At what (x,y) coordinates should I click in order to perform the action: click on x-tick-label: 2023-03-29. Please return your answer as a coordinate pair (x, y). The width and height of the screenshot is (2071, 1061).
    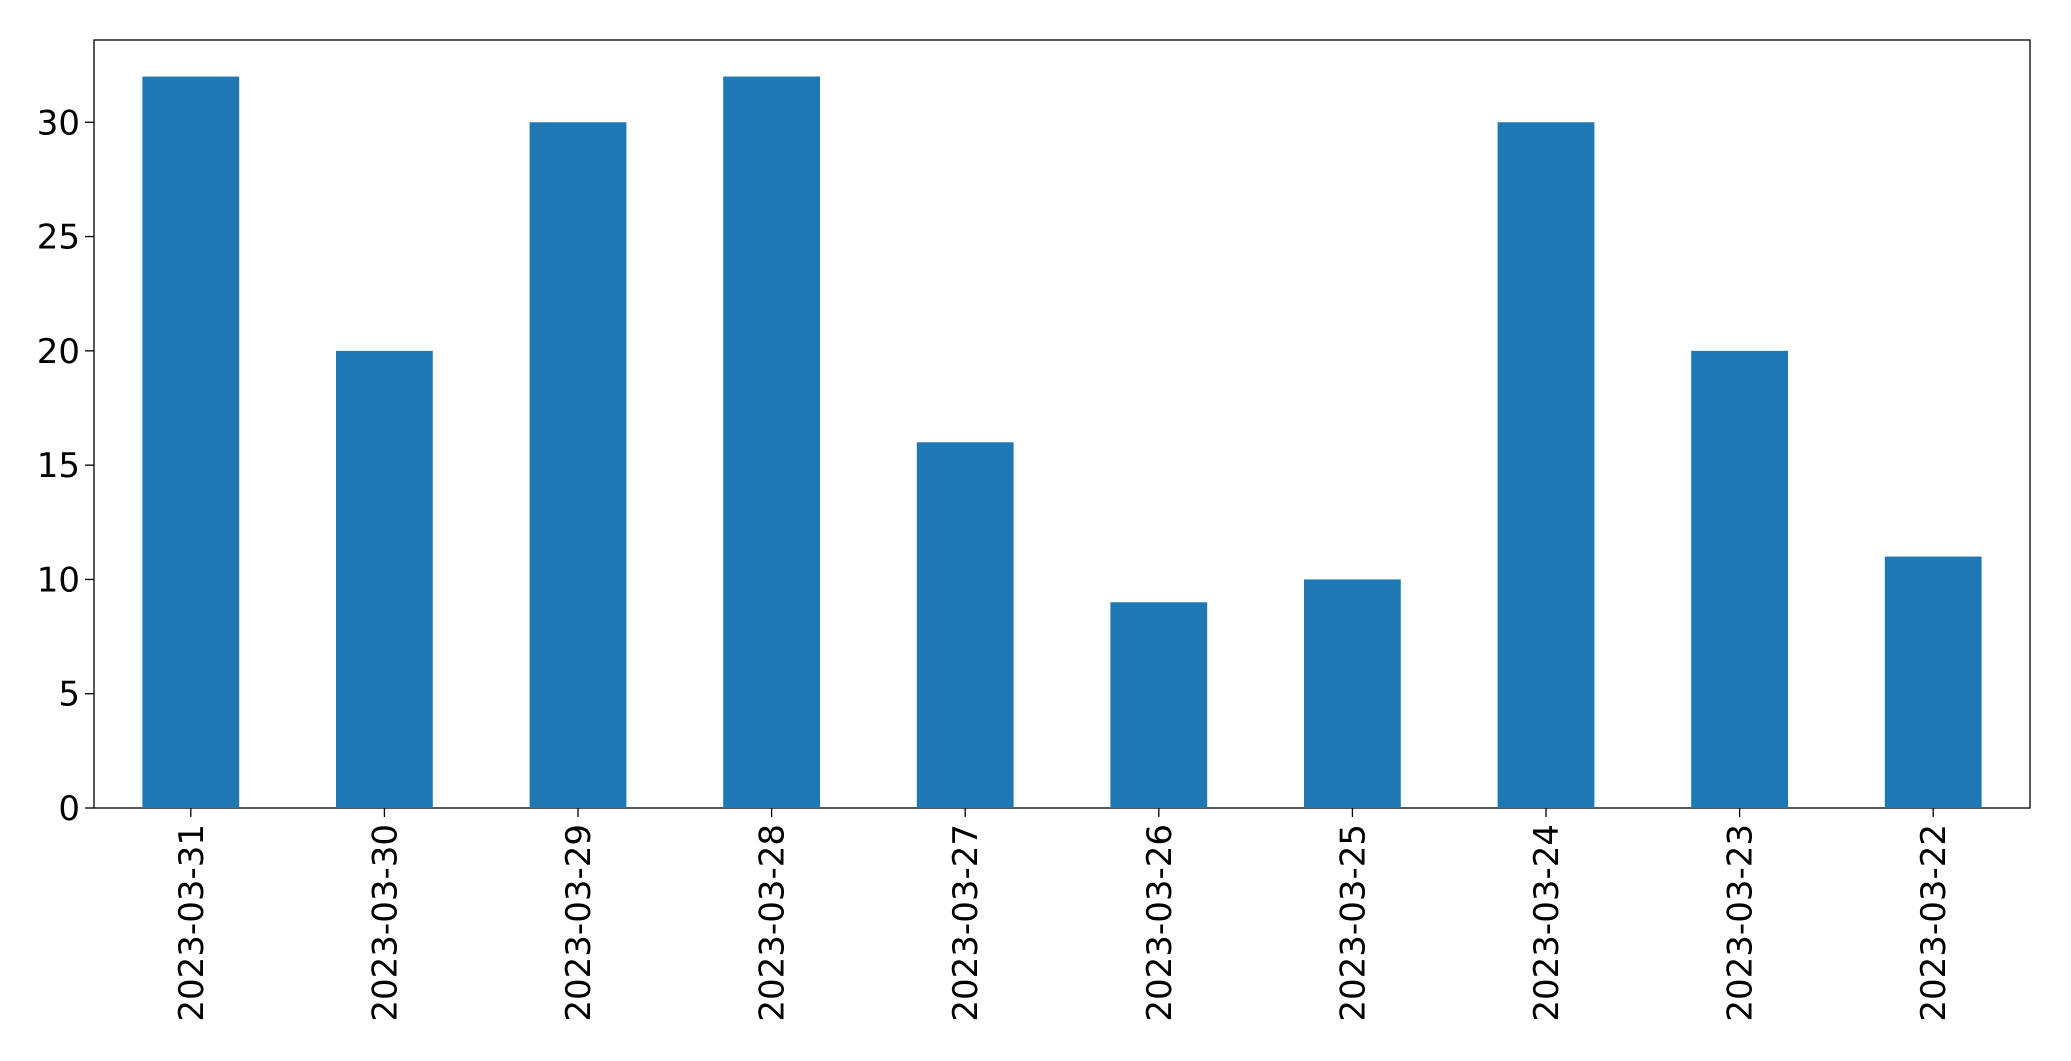
    Looking at the image, I should click on (579, 923).